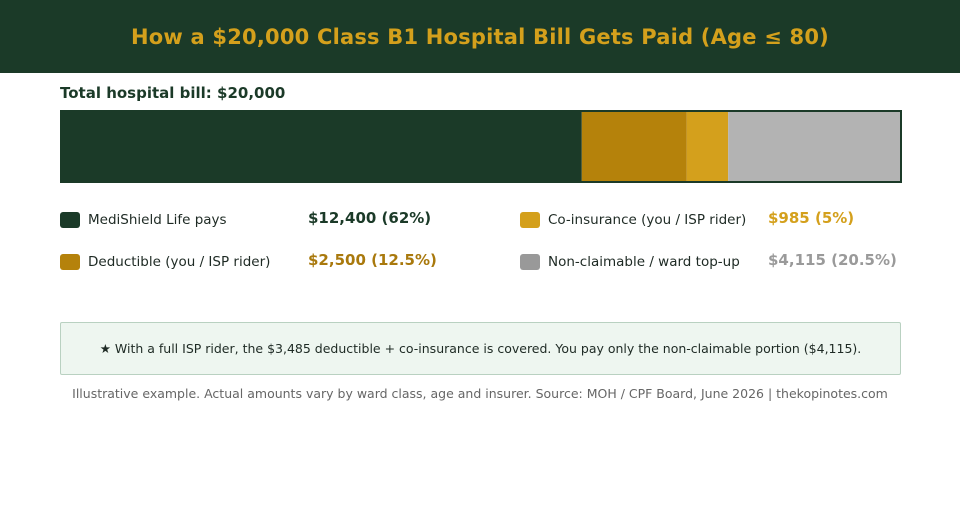  What do you see at coordinates (644, 262) in the screenshot?
I see `legend-label-nonclaimable: Non-claimable / ward top-up` at bounding box center [644, 262].